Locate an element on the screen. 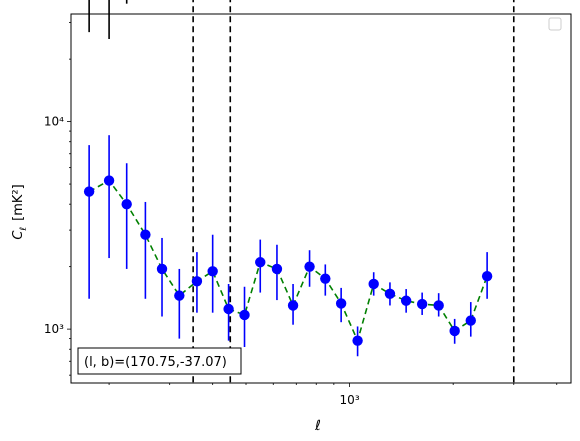  y-axis-label-main: C is located at coordinates (18, 235).